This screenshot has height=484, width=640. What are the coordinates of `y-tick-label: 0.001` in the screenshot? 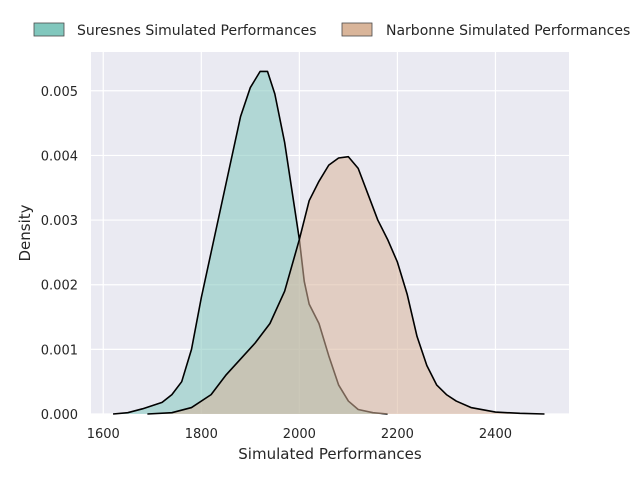 It's located at (59, 350).